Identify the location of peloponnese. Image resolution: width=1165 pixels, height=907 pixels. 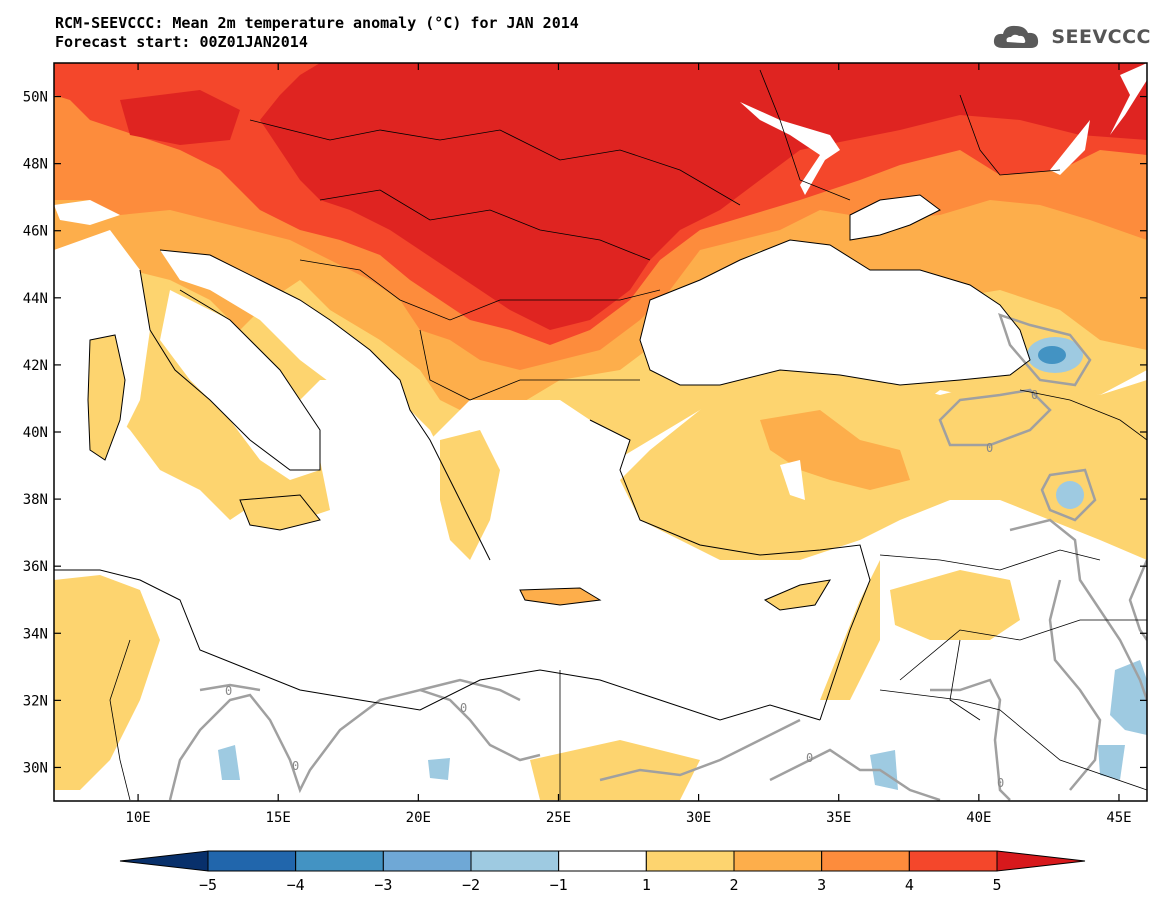
(470, 495).